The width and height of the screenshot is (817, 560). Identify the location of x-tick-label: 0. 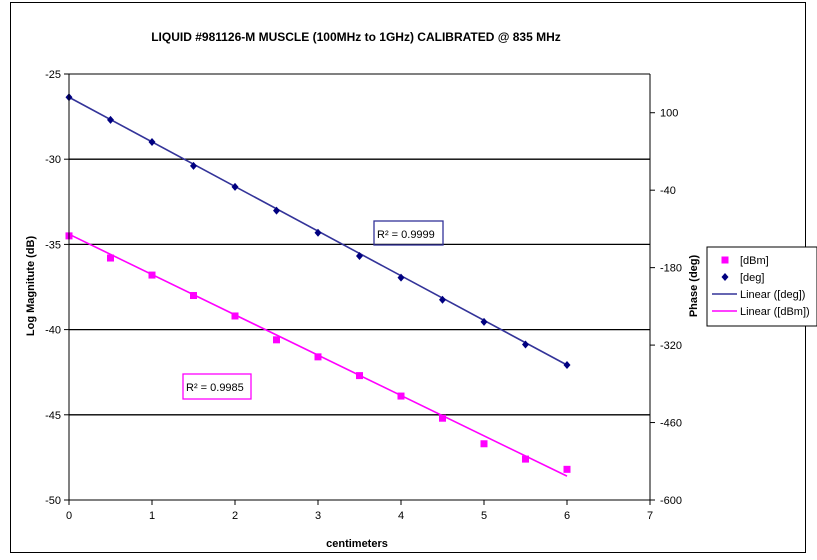
(69, 516).